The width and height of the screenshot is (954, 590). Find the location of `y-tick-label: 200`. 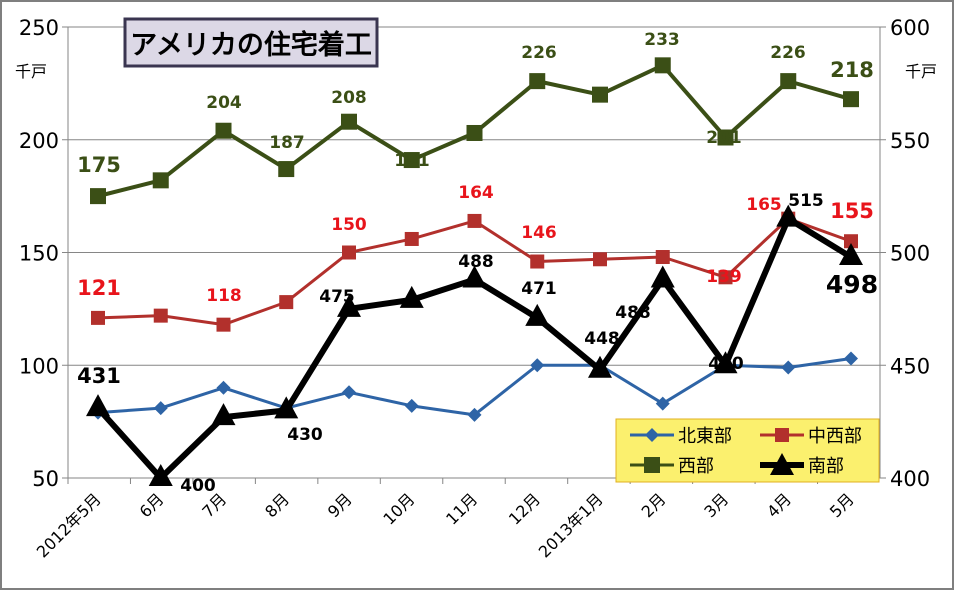

y-tick-label: 200 is located at coordinates (39, 141).